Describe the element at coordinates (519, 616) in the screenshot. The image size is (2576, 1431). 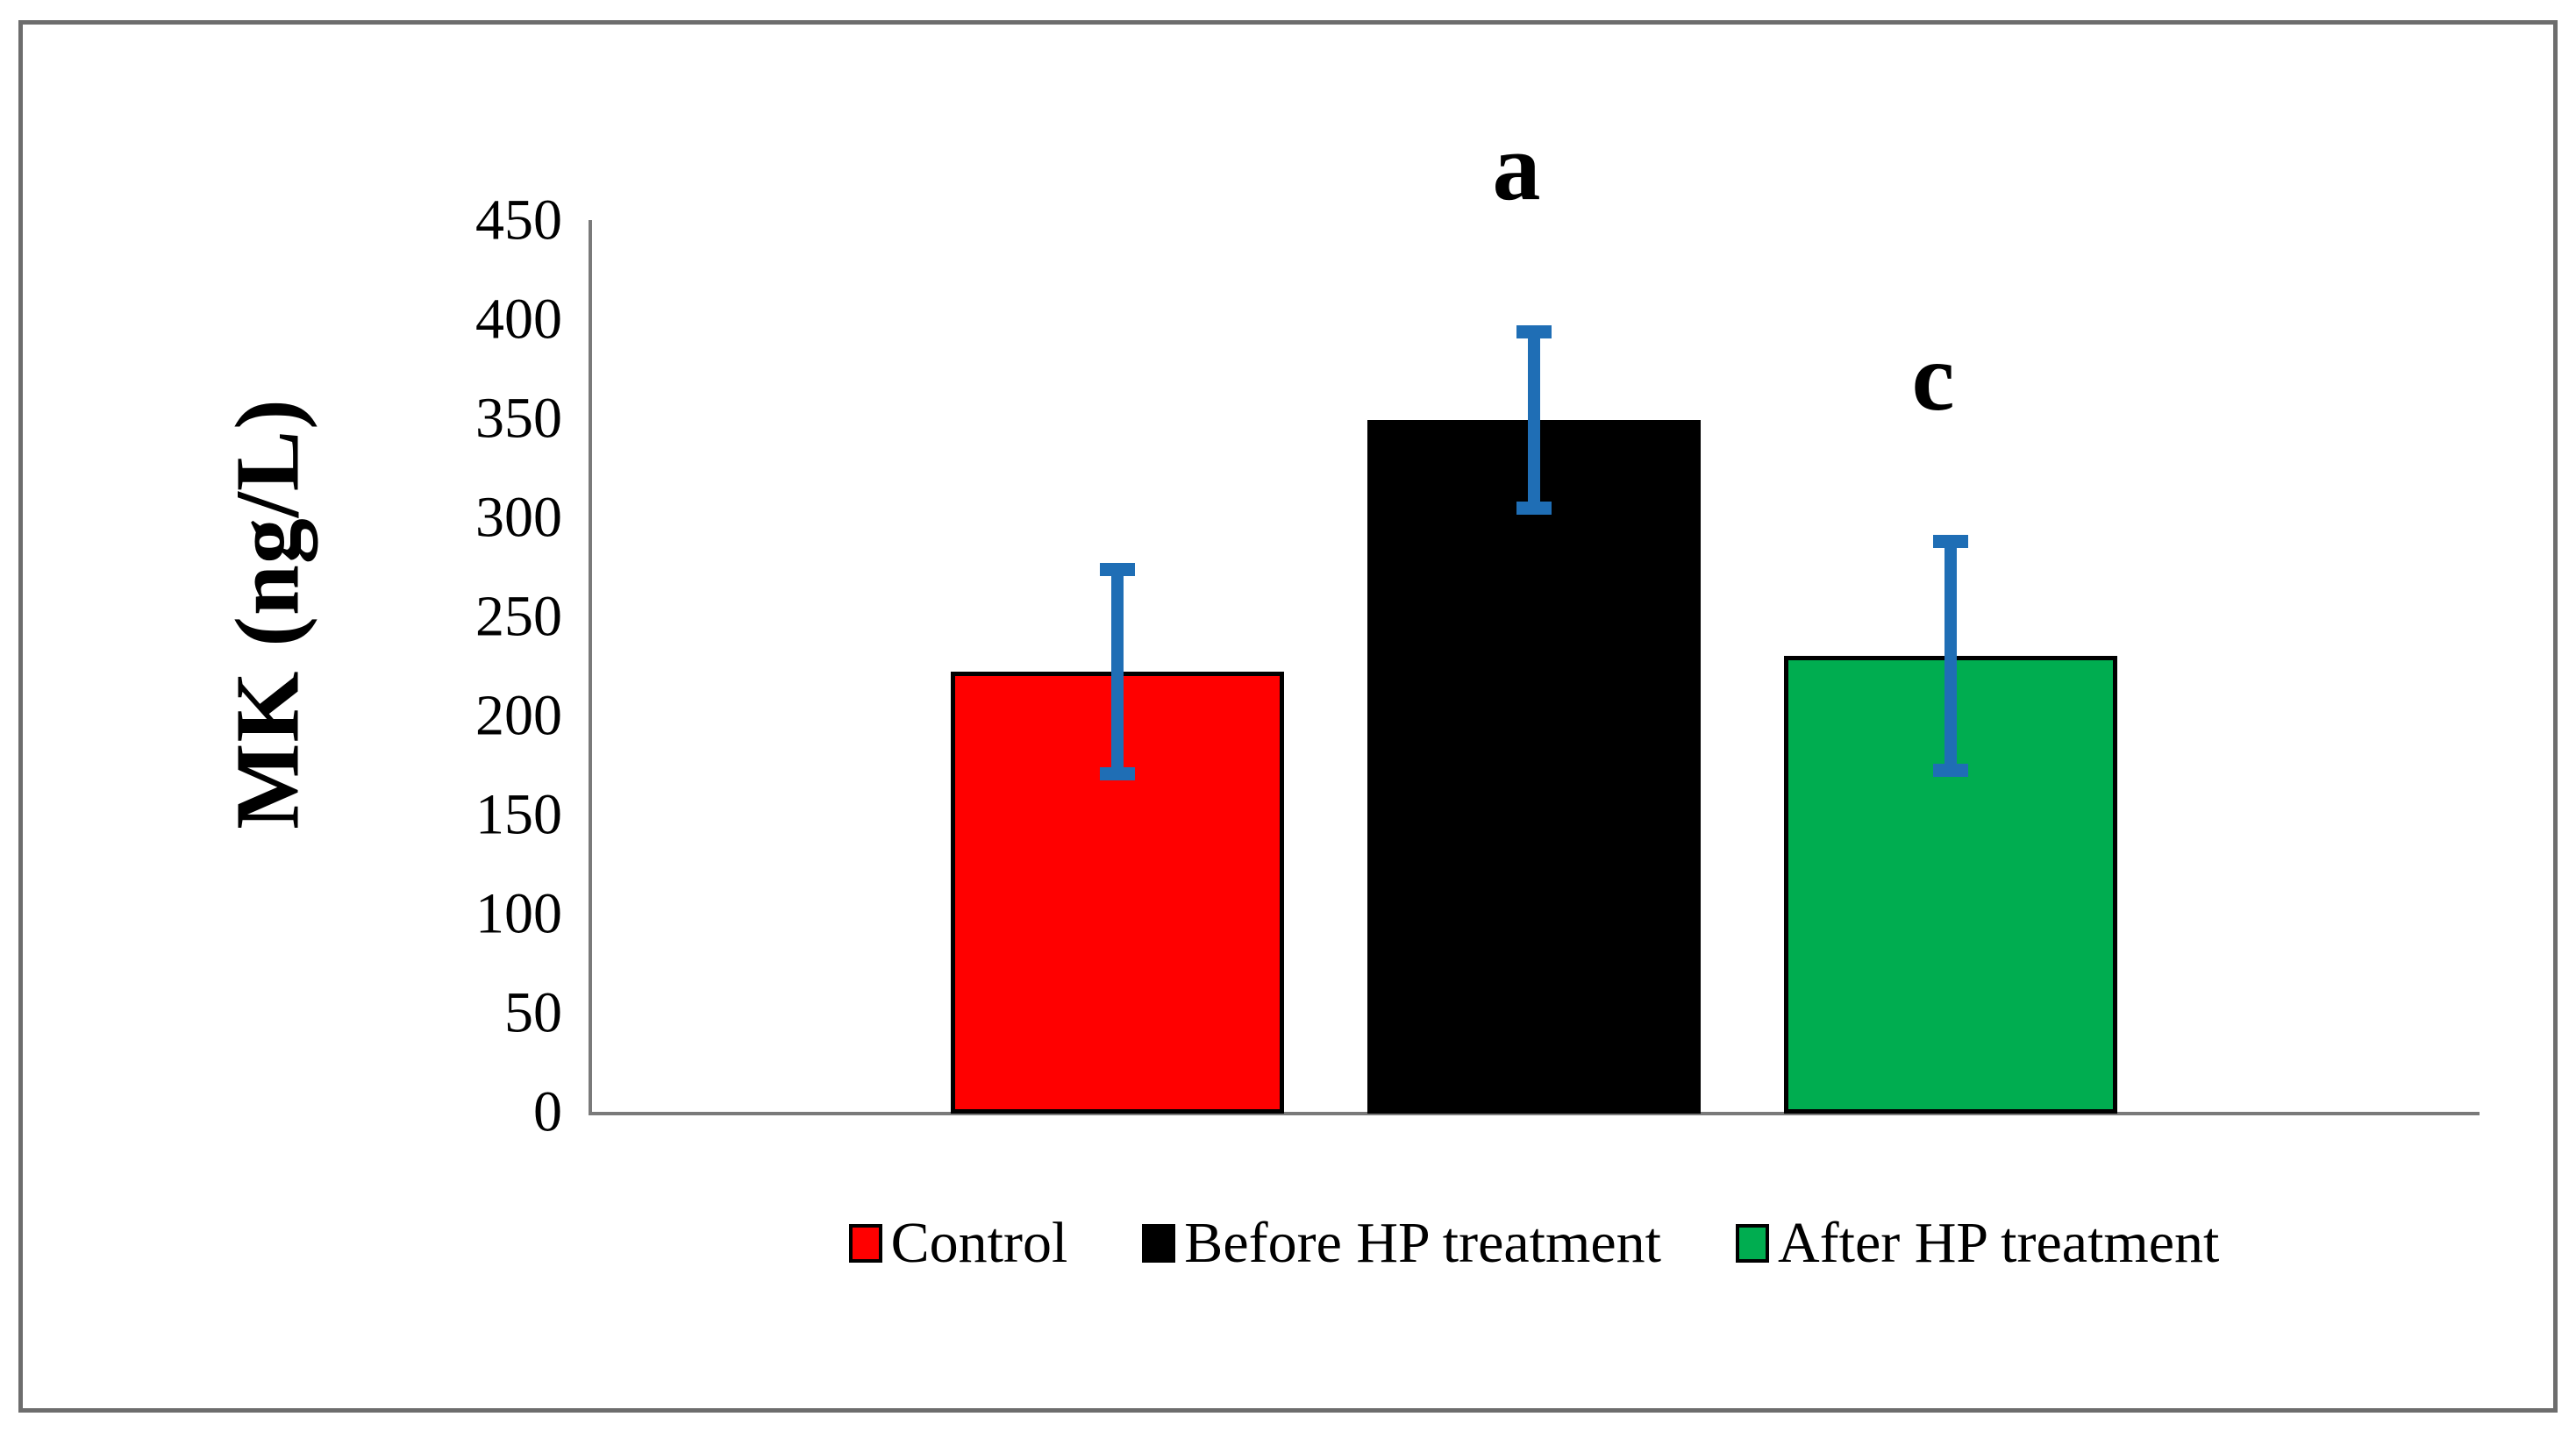
I see `y-tick-label: 250` at that location.